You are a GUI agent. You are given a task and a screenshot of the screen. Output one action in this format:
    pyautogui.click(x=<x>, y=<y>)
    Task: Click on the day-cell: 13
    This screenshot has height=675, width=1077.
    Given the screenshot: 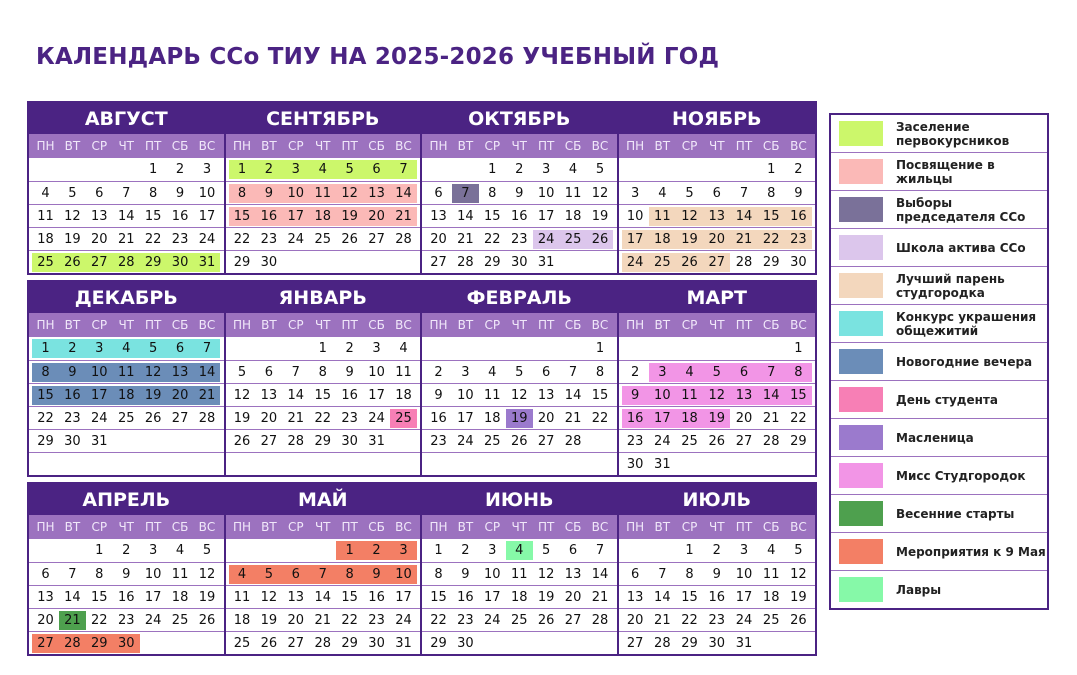 What is the action you would take?
    pyautogui.click(x=744, y=395)
    